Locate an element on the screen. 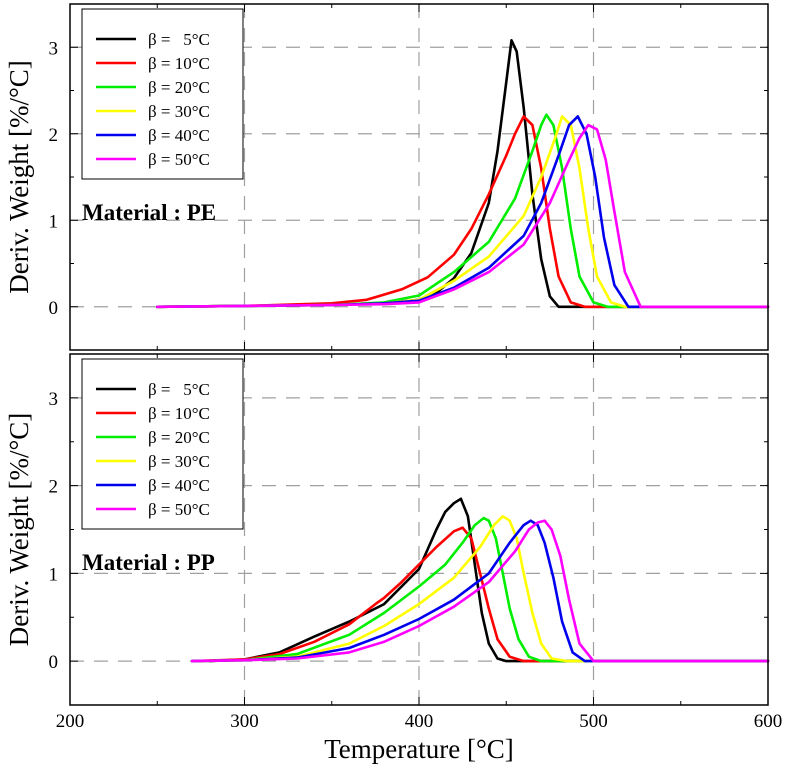  pe-y-axis-title: Deriv. Weight [%/°C] is located at coordinates (19, 177).